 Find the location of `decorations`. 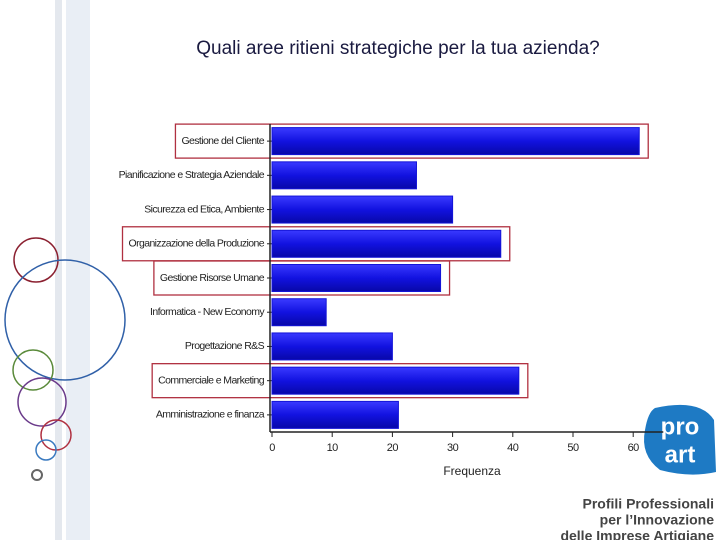

decorations is located at coordinates (65, 359).